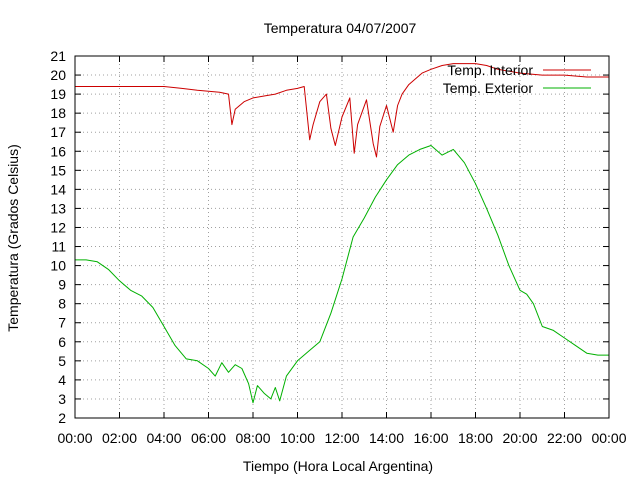 The height and width of the screenshot is (480, 640). I want to click on y-tick-label: 18, so click(58, 113).